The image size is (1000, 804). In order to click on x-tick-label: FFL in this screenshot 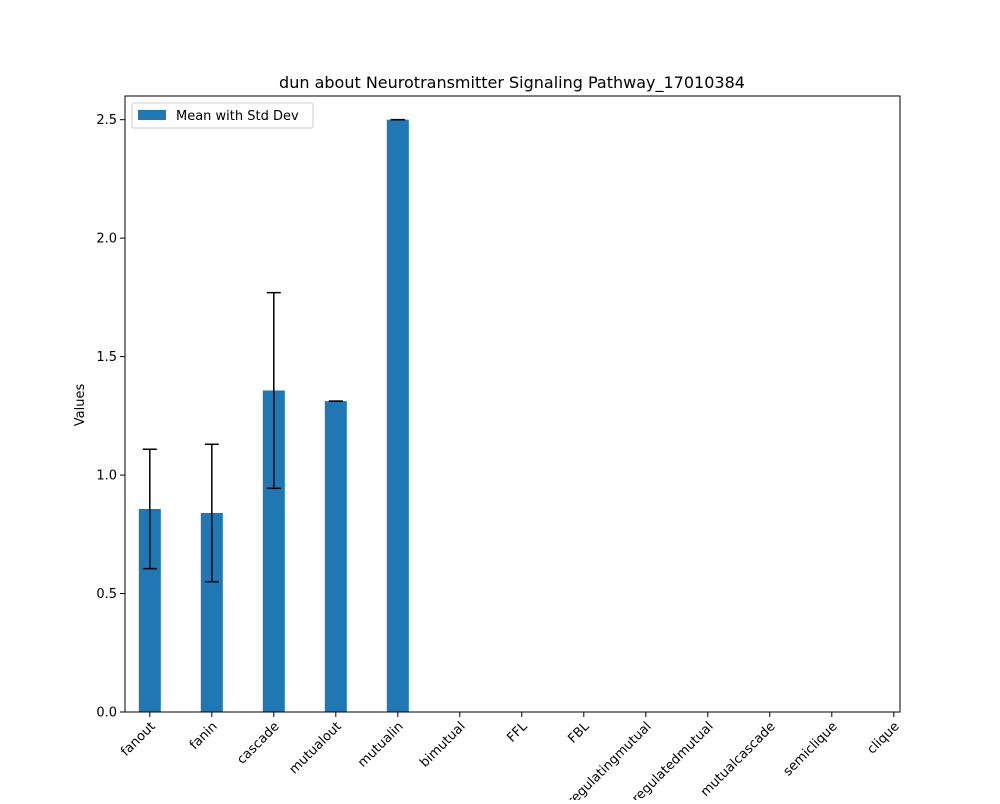, I will do `click(517, 732)`.